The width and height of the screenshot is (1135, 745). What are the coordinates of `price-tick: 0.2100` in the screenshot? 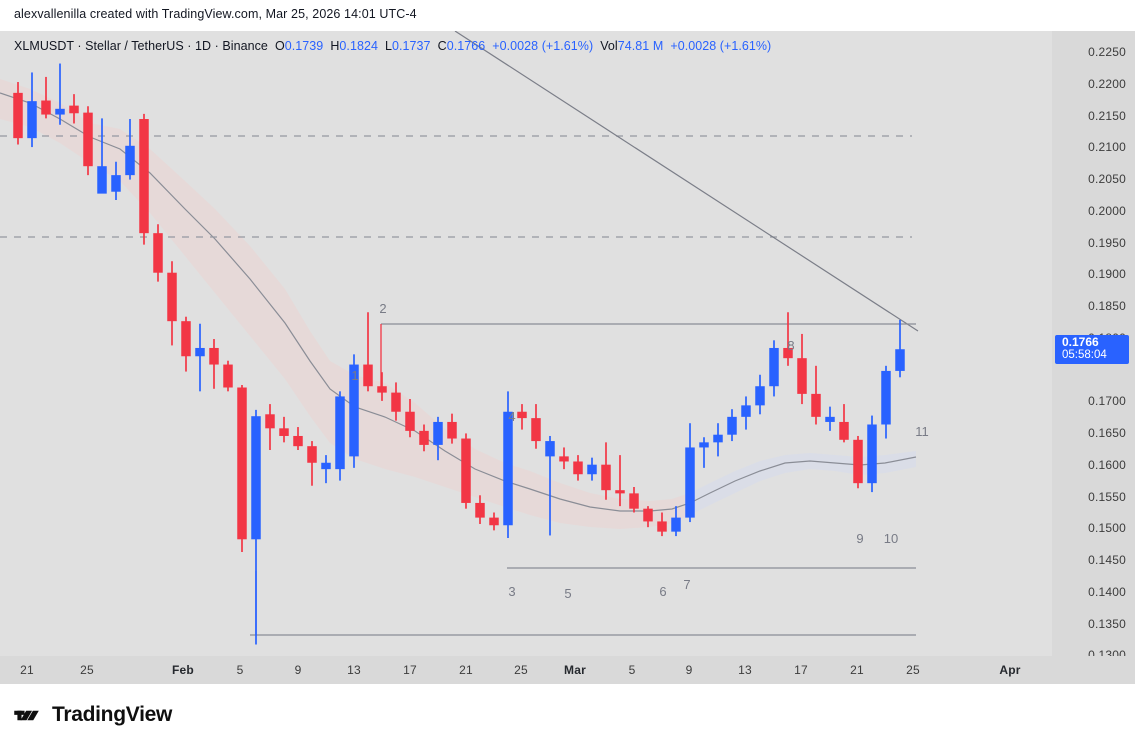 It's located at (1107, 147).